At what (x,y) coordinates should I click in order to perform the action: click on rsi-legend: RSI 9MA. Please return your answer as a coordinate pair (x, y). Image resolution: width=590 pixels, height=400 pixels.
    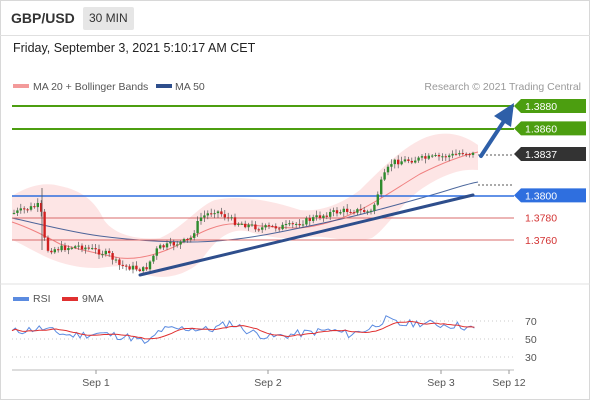
    Looking at the image, I should click on (58, 299).